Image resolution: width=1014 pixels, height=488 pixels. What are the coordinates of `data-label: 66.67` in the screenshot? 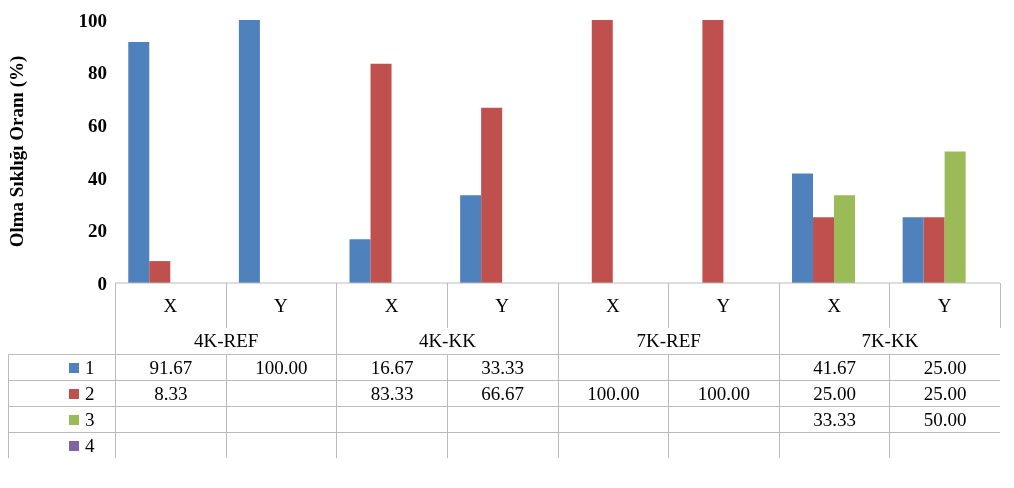 It's located at (502, 393).